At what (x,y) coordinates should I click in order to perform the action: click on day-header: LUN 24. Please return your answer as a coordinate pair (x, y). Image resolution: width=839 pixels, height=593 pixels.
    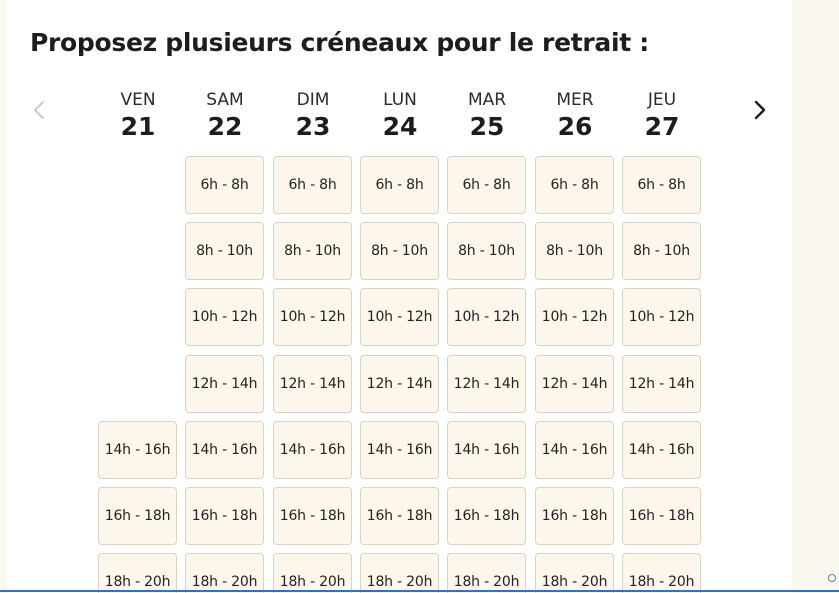
    Looking at the image, I should click on (400, 116).